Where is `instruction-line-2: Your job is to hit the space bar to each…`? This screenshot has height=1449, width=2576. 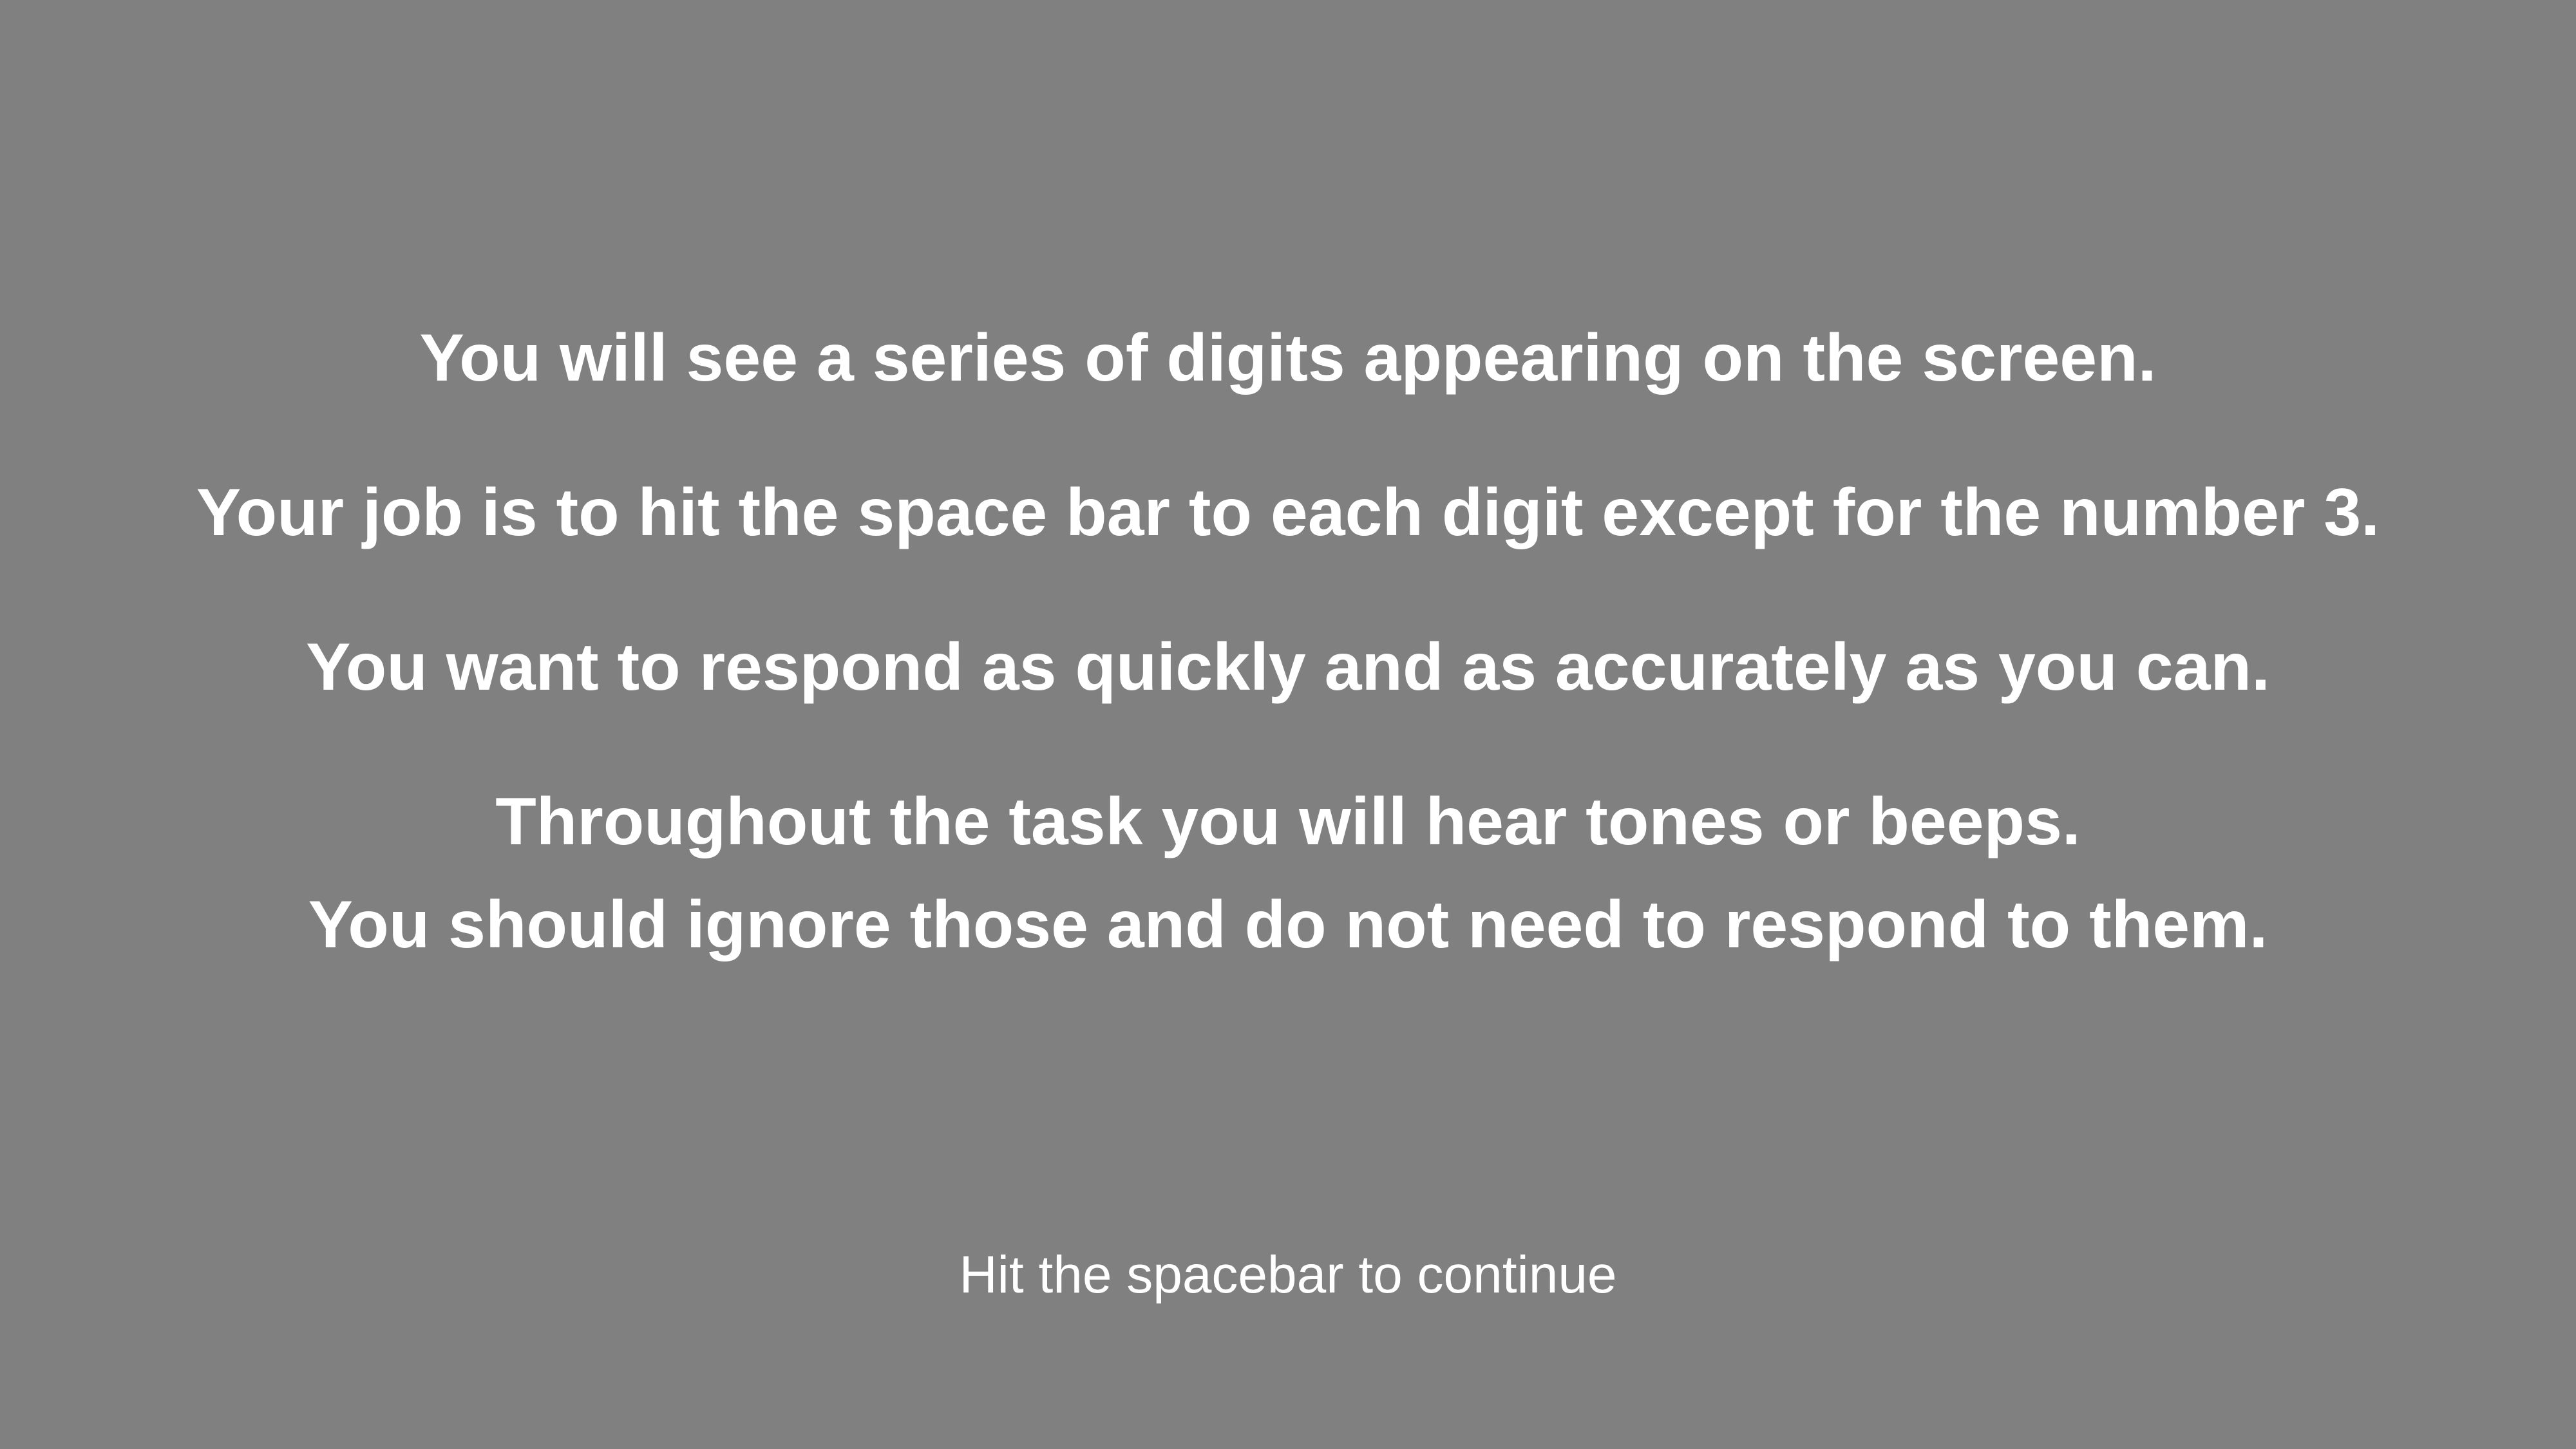 instruction-line-2: Your job is to hit the space bar to each… is located at coordinates (1288, 512).